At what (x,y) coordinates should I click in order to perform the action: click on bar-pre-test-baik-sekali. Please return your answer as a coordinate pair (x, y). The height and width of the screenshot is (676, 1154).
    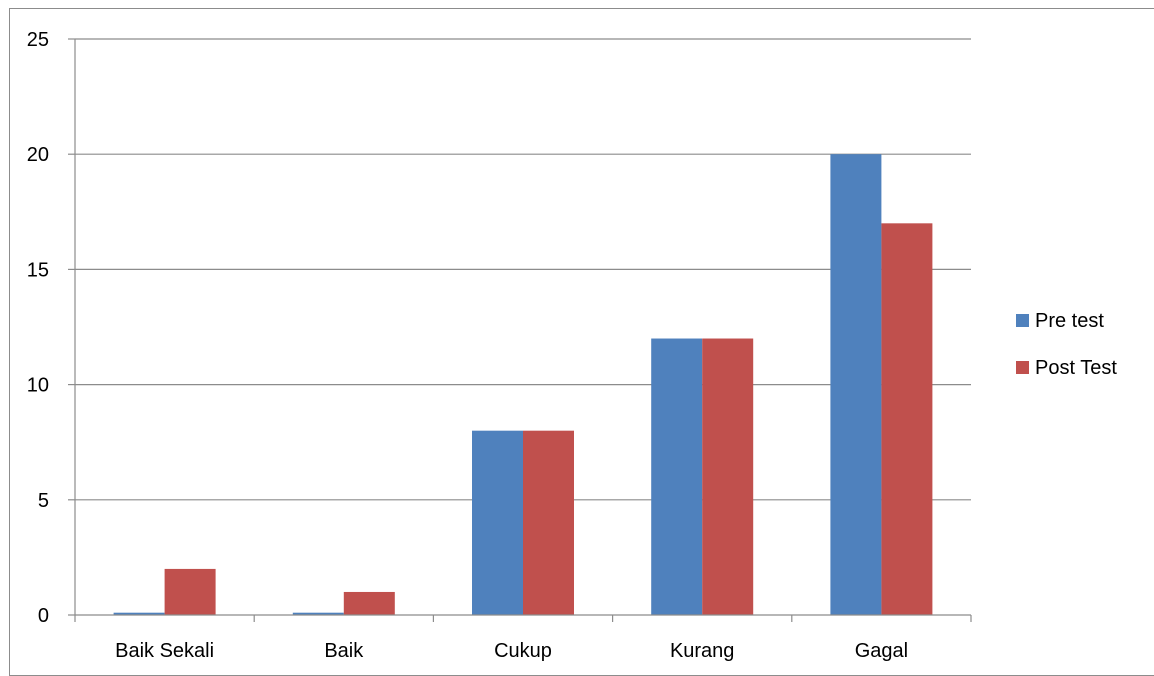
    Looking at the image, I should click on (139, 613).